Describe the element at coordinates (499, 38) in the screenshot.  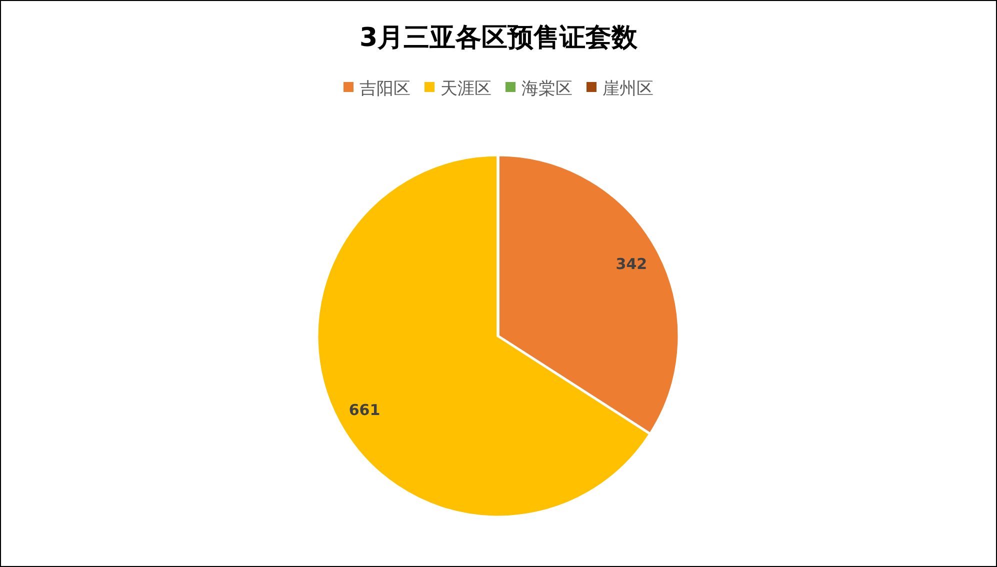
I see `chart-title: 3月三亚各区预售证套数` at that location.